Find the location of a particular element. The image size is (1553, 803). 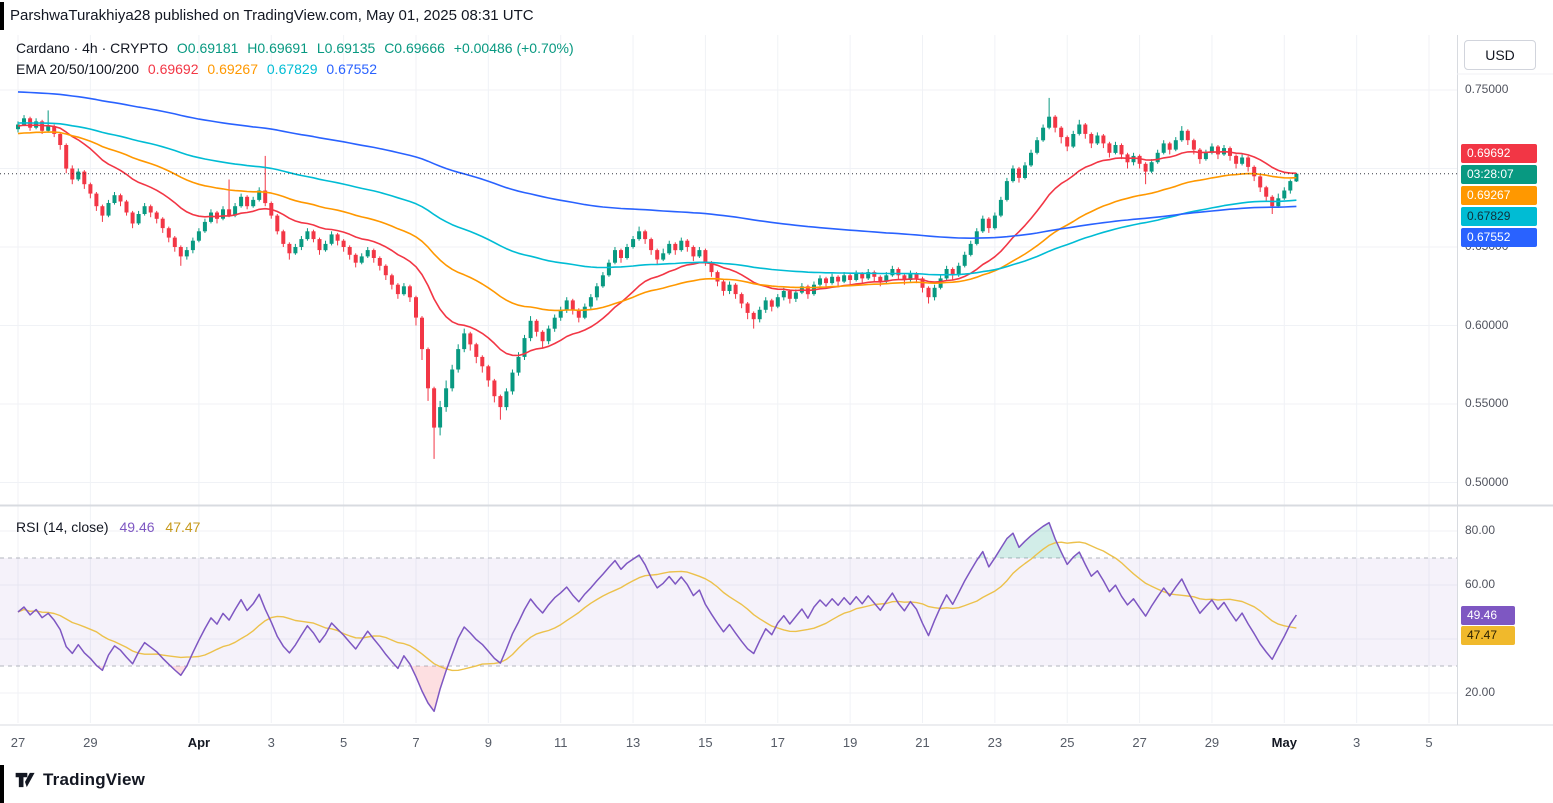

date-label: Apr is located at coordinates (199, 742).